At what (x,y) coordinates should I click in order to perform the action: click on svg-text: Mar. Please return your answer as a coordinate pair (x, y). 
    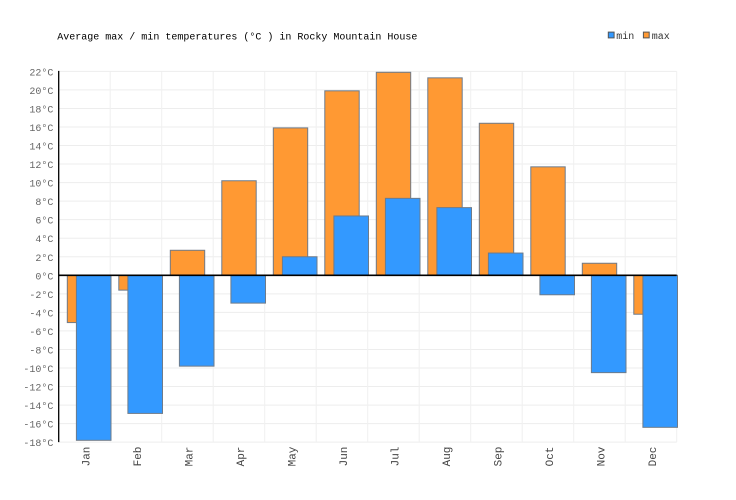
    Looking at the image, I should click on (190, 457).